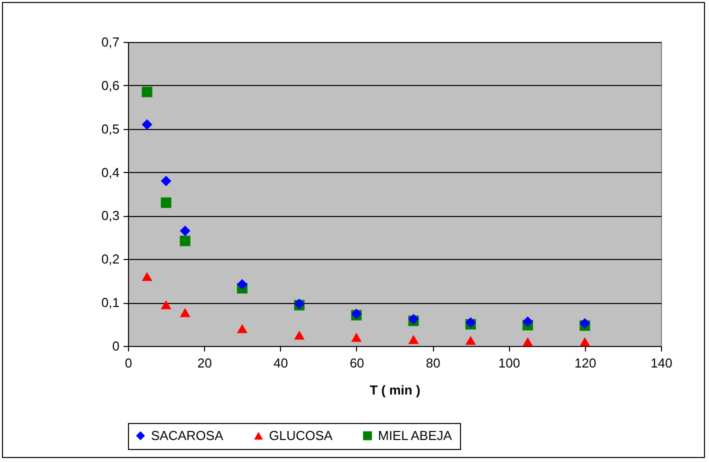  Describe the element at coordinates (585, 363) in the screenshot. I see `x-tick-label: 120` at that location.